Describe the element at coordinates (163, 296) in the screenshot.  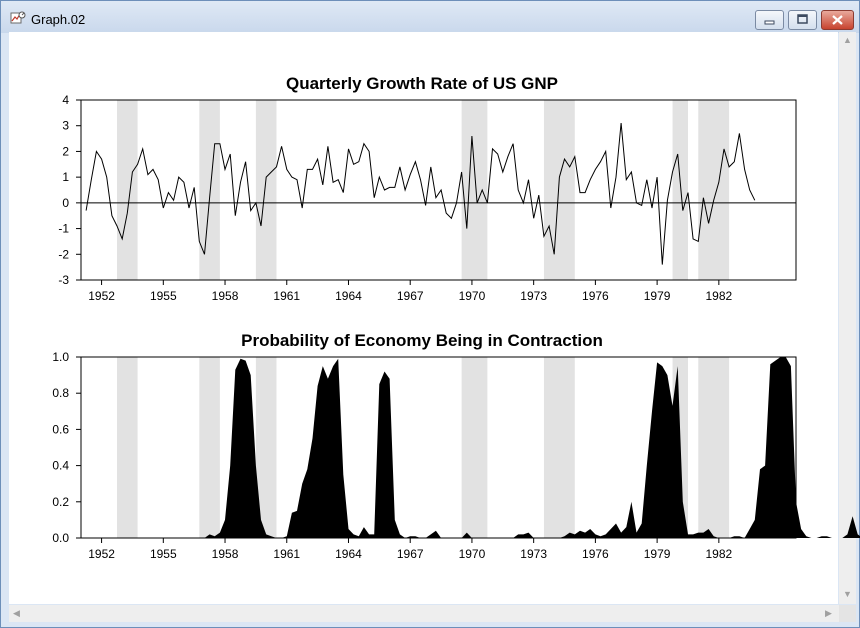
I see `gnp-x-tick-label: 1955` at that location.